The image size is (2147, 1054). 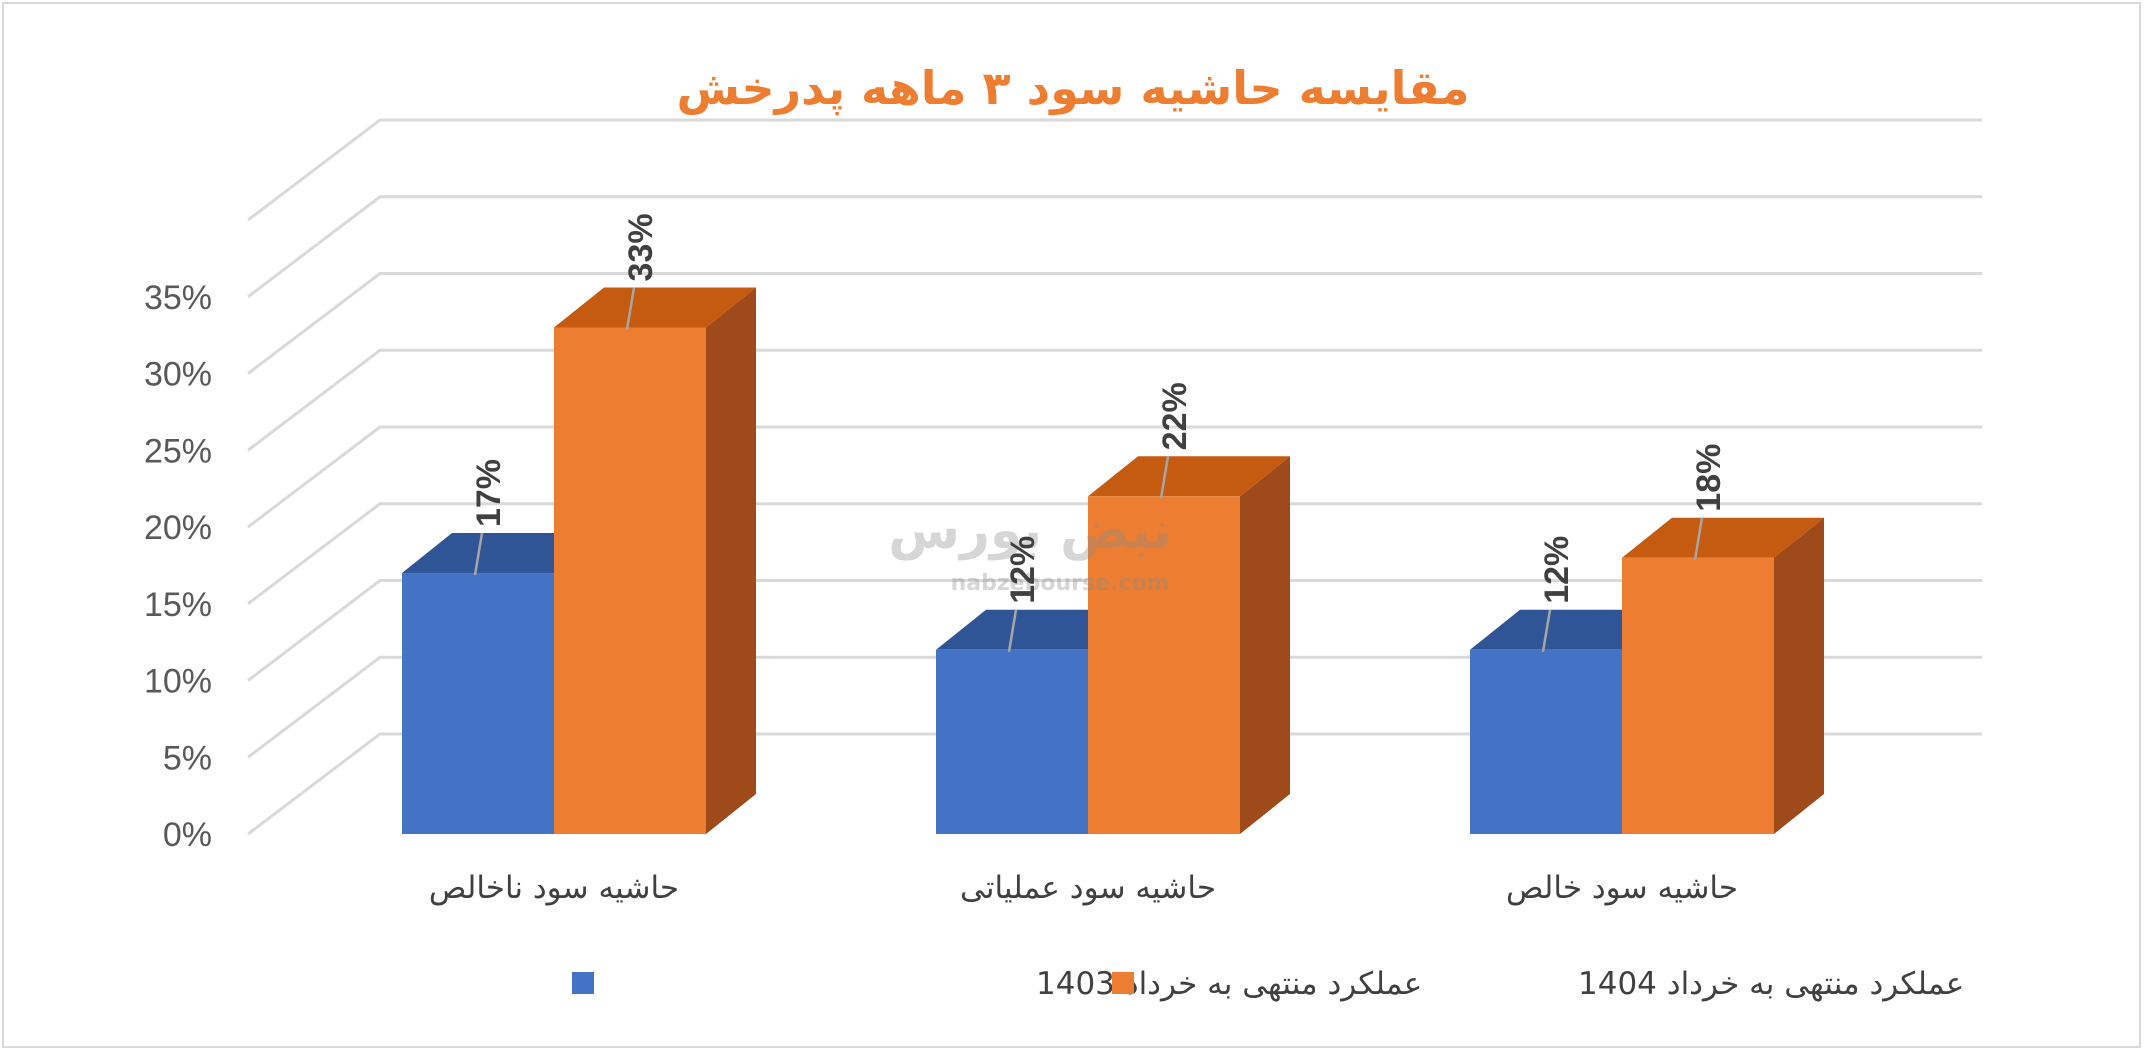 I want to click on y-tick-label: 0%, so click(x=187, y=835).